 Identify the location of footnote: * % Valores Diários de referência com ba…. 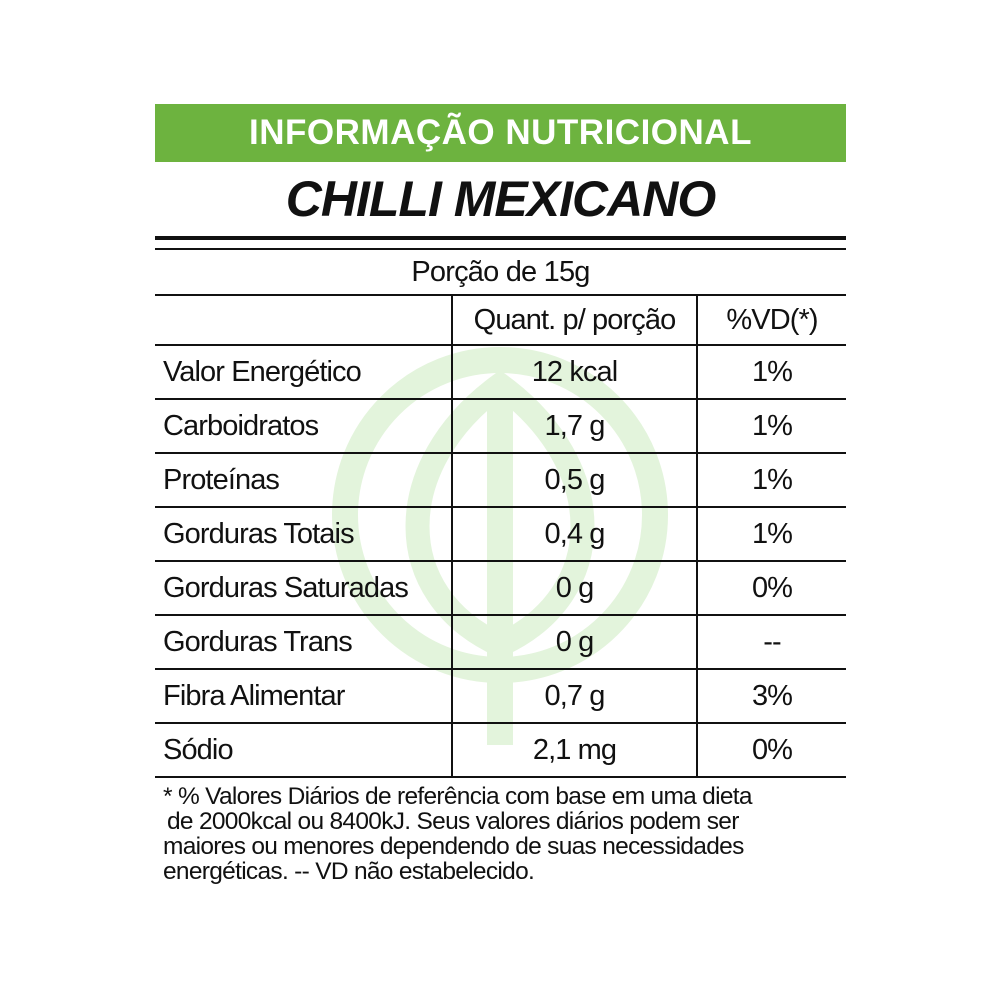
(500, 834).